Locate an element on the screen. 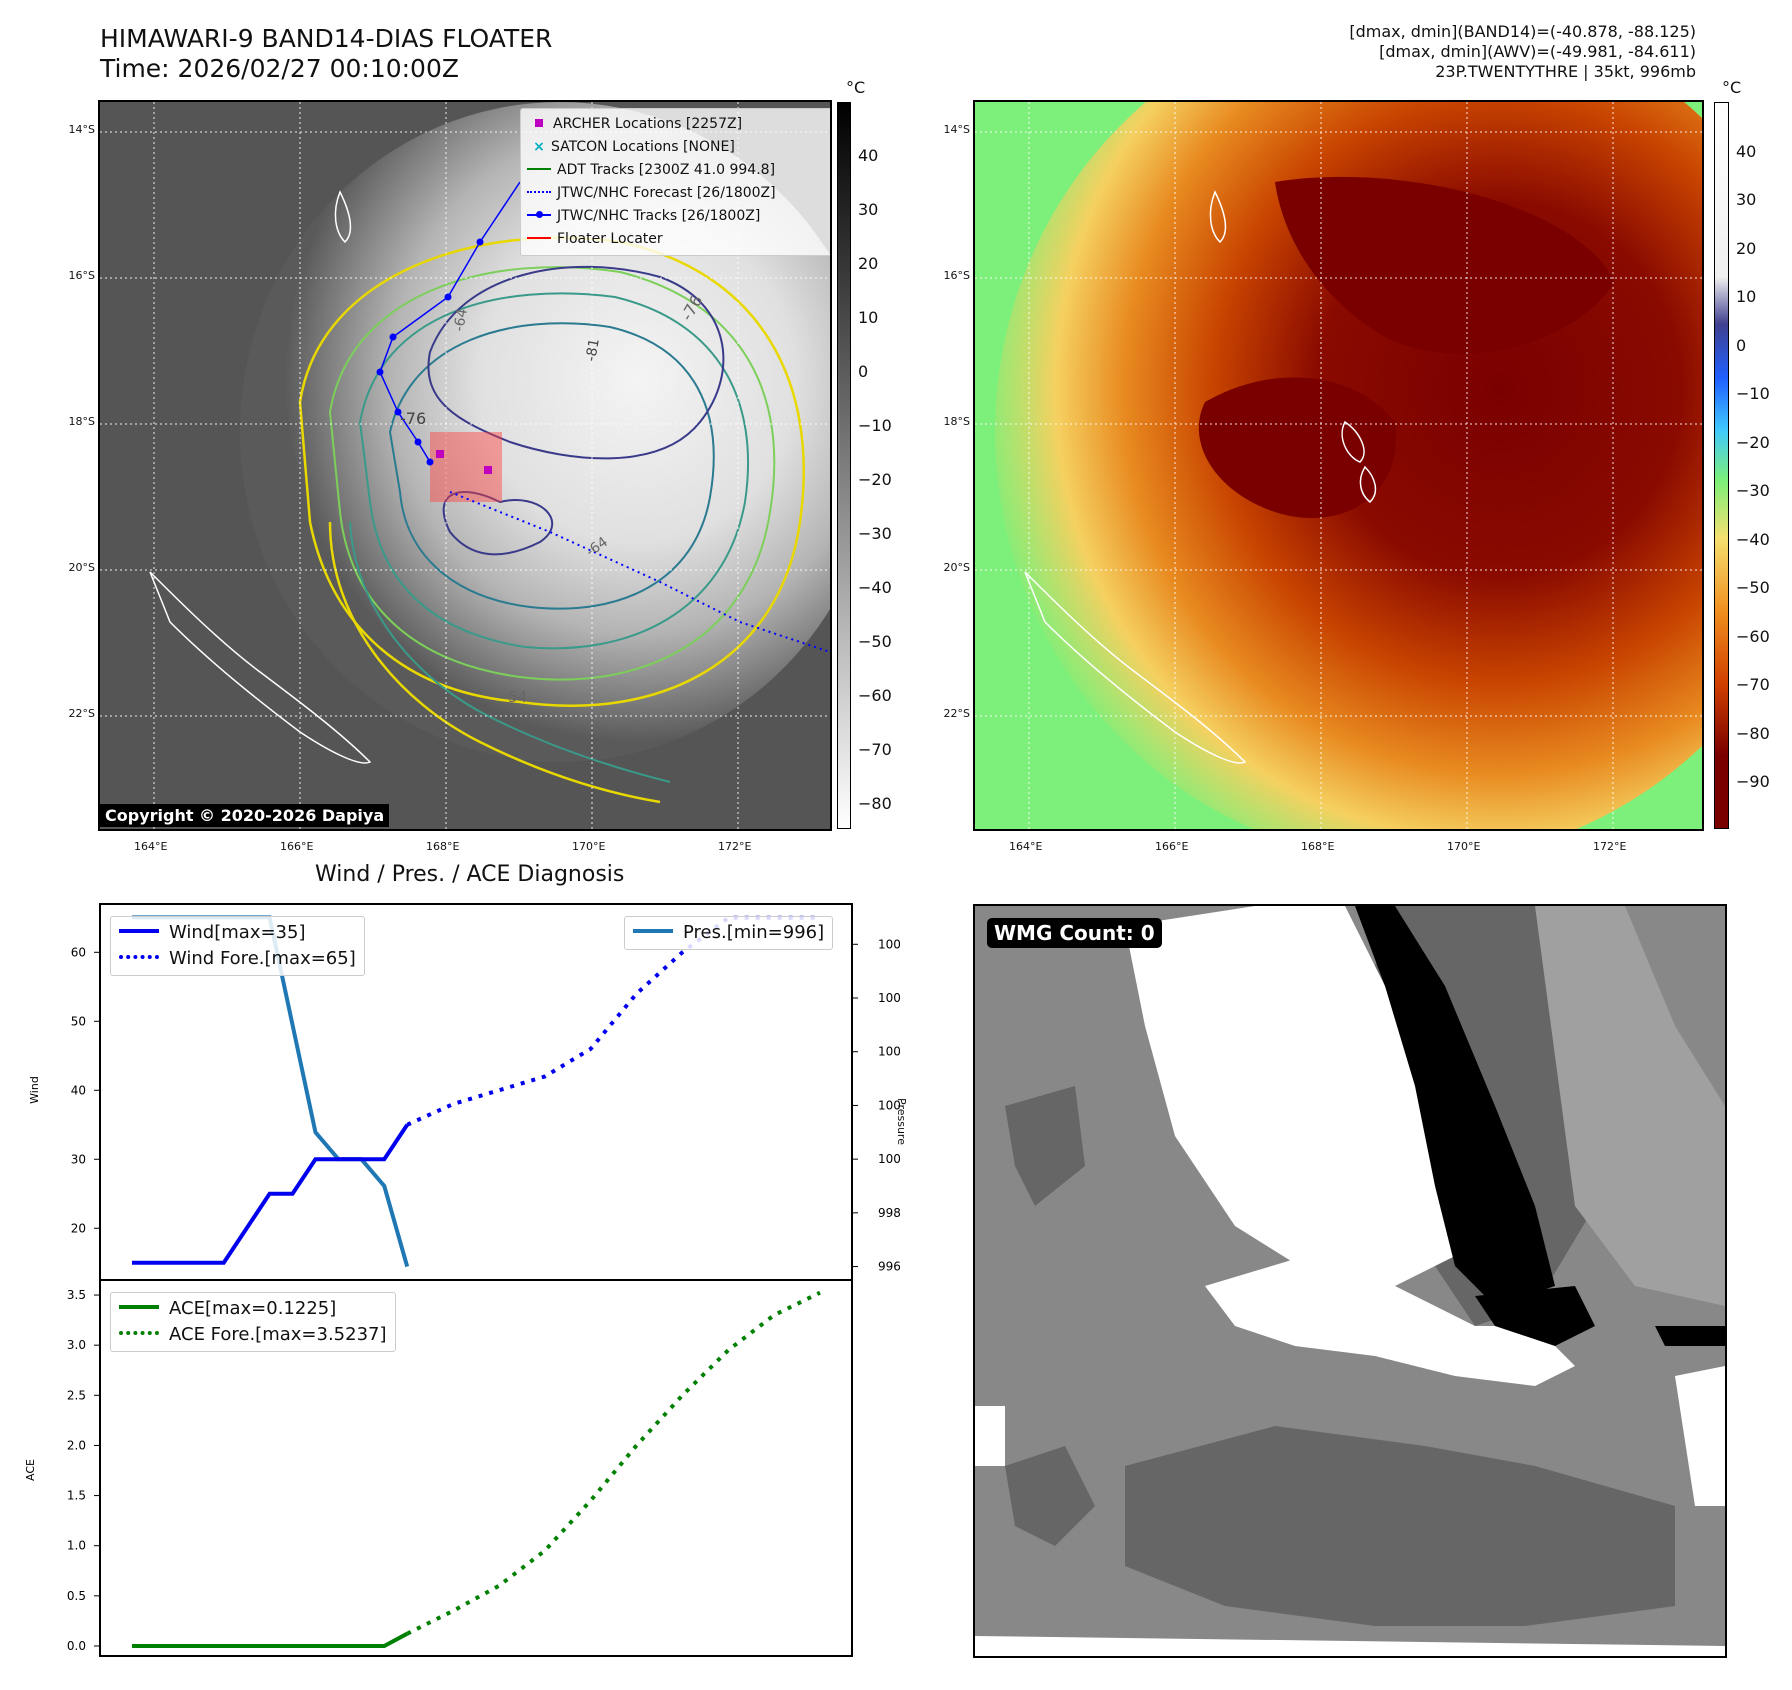  tick-label: 1004 is located at coordinates (889, 1052).